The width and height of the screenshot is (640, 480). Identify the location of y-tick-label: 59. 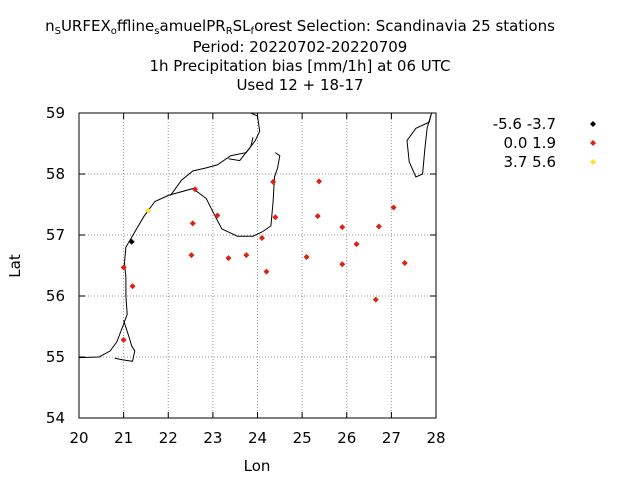
(55, 113).